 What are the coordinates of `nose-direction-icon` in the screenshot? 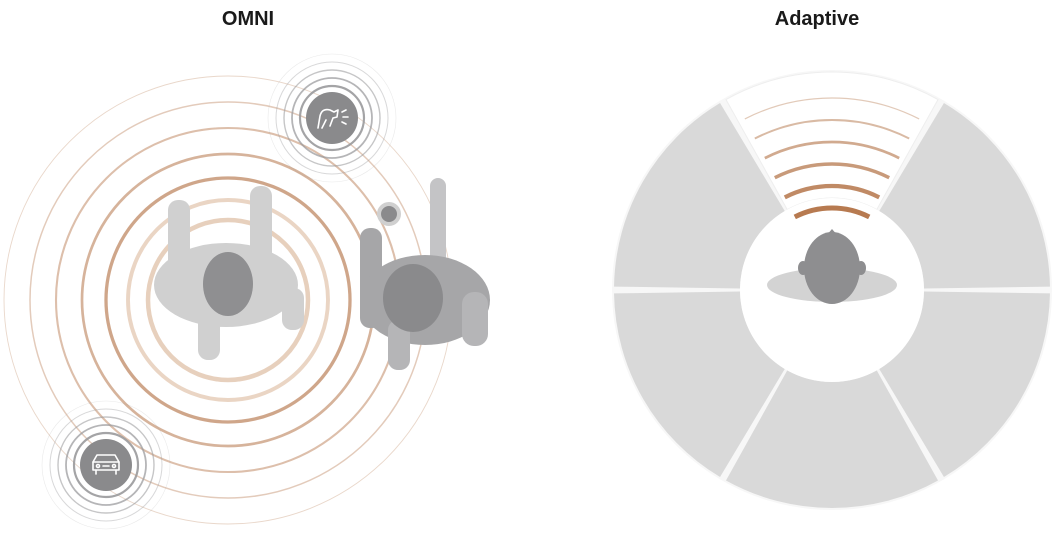 It's located at (832, 232).